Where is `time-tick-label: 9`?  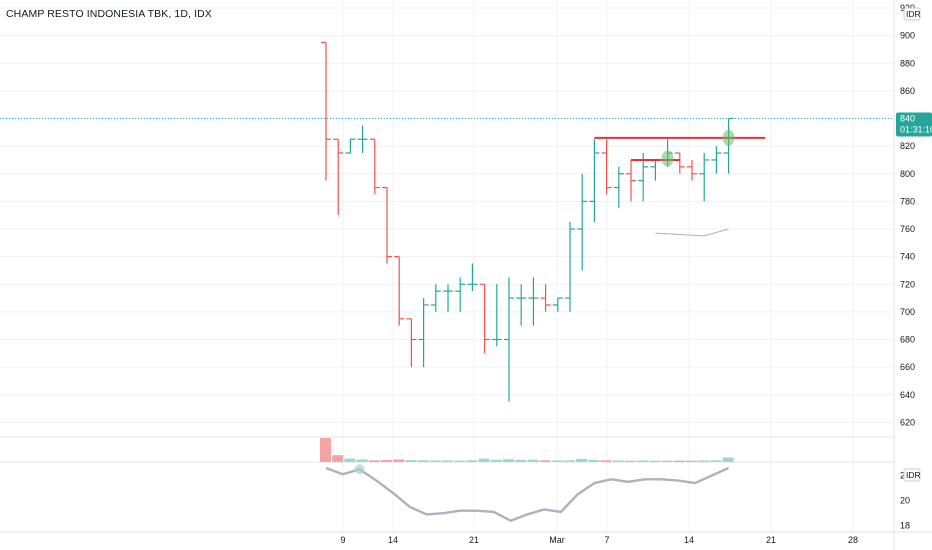
time-tick-label: 9 is located at coordinates (342, 540).